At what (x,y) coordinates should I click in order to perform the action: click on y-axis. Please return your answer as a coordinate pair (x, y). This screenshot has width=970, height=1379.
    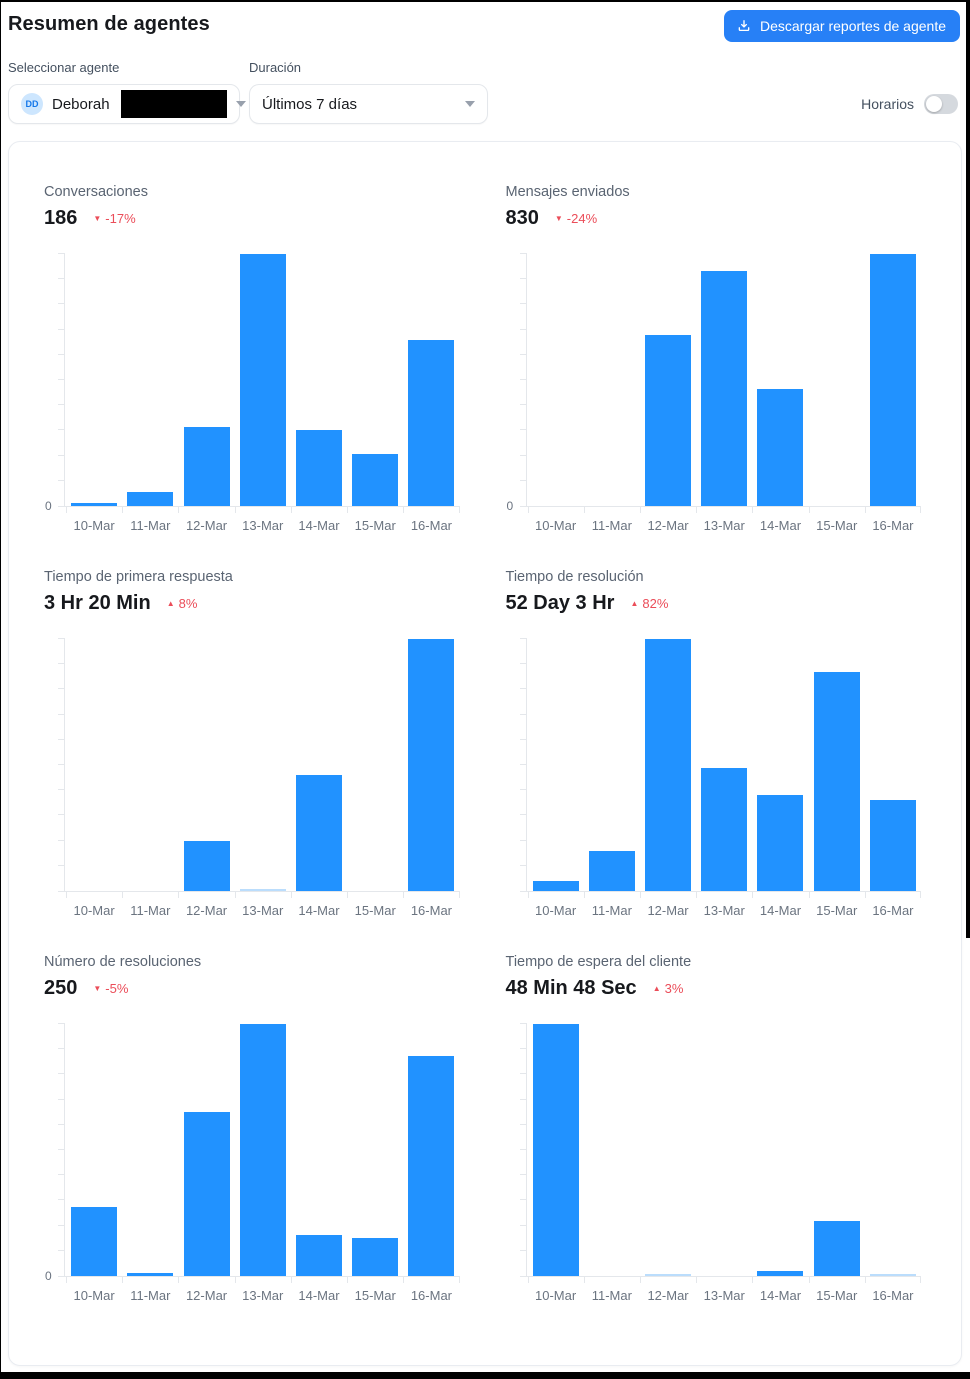
    Looking at the image, I should click on (61, 764).